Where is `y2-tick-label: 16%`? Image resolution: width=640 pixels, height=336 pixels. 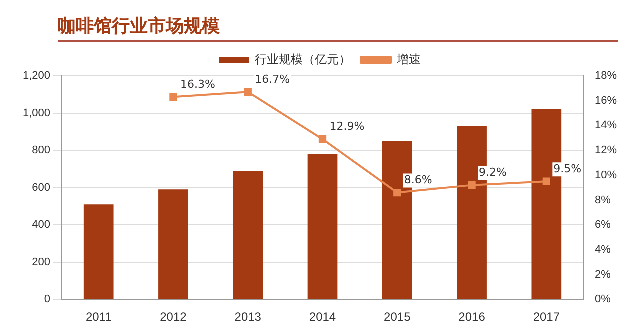
y2-tick-label: 16% is located at coordinates (606, 100).